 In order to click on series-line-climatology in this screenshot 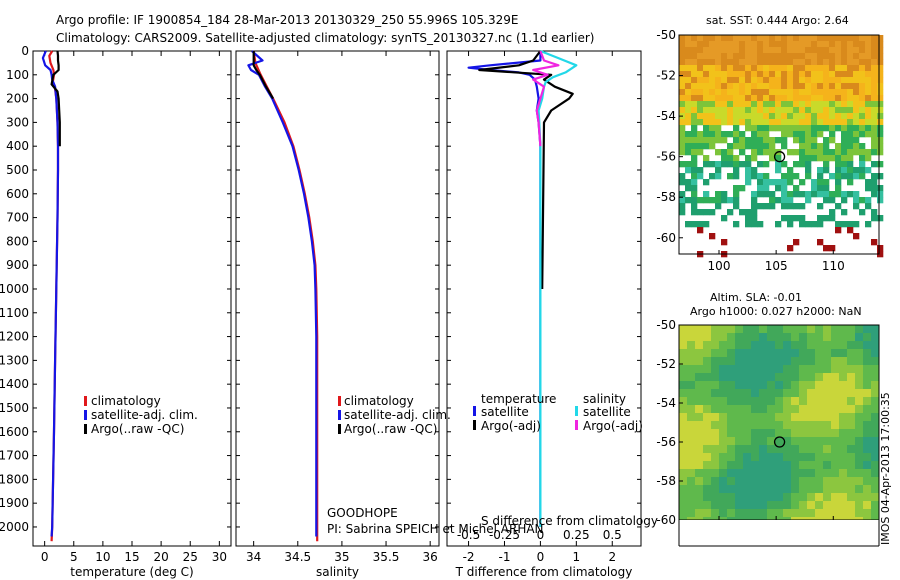, I will do `click(285, 296)`.